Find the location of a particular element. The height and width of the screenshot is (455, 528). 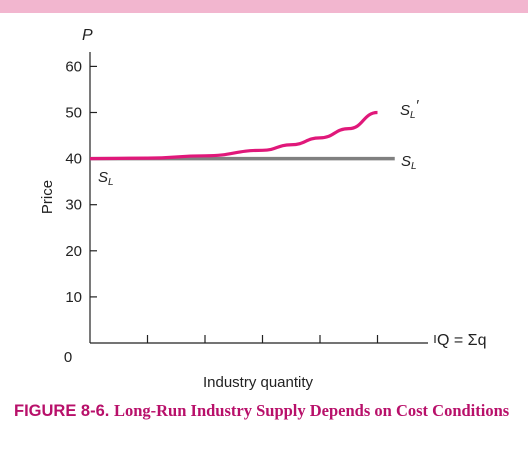

y-tick-label: 50 is located at coordinates (73, 113).